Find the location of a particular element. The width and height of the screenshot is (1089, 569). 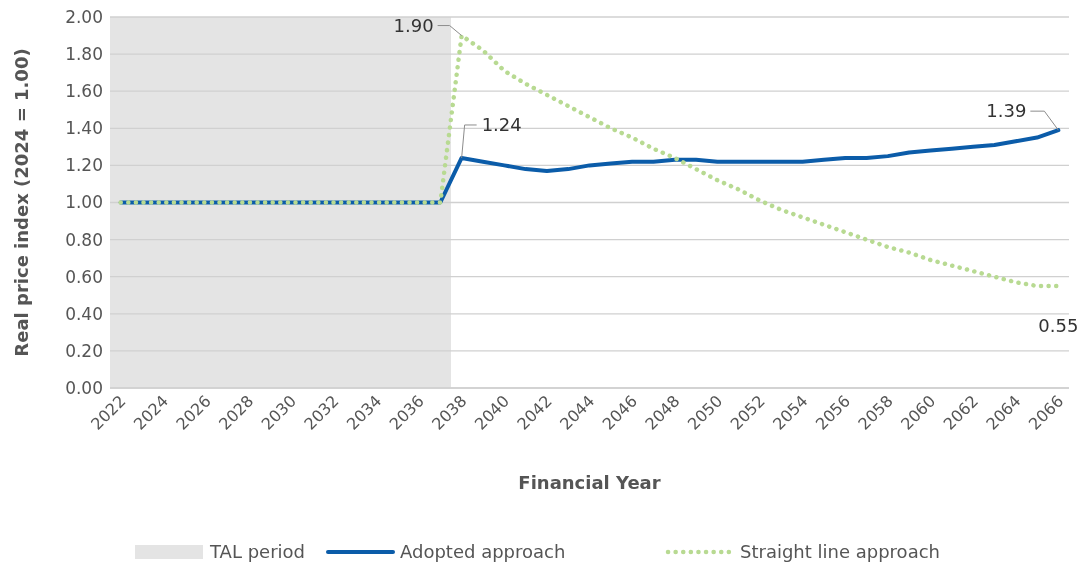

y-tick-label: 1.40 is located at coordinates (84, 128).